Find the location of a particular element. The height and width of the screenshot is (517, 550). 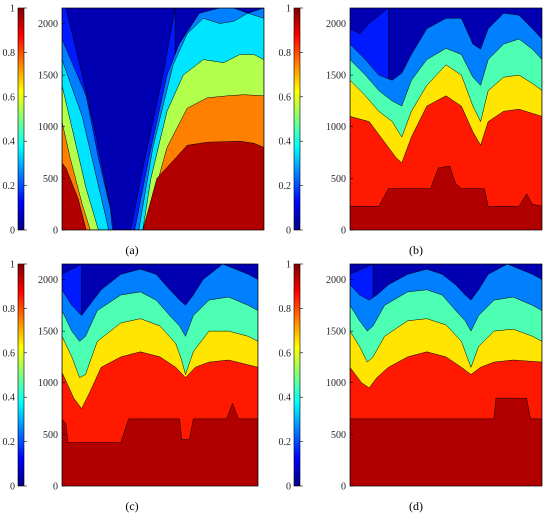

panel-label: (a) is located at coordinates (131, 250).